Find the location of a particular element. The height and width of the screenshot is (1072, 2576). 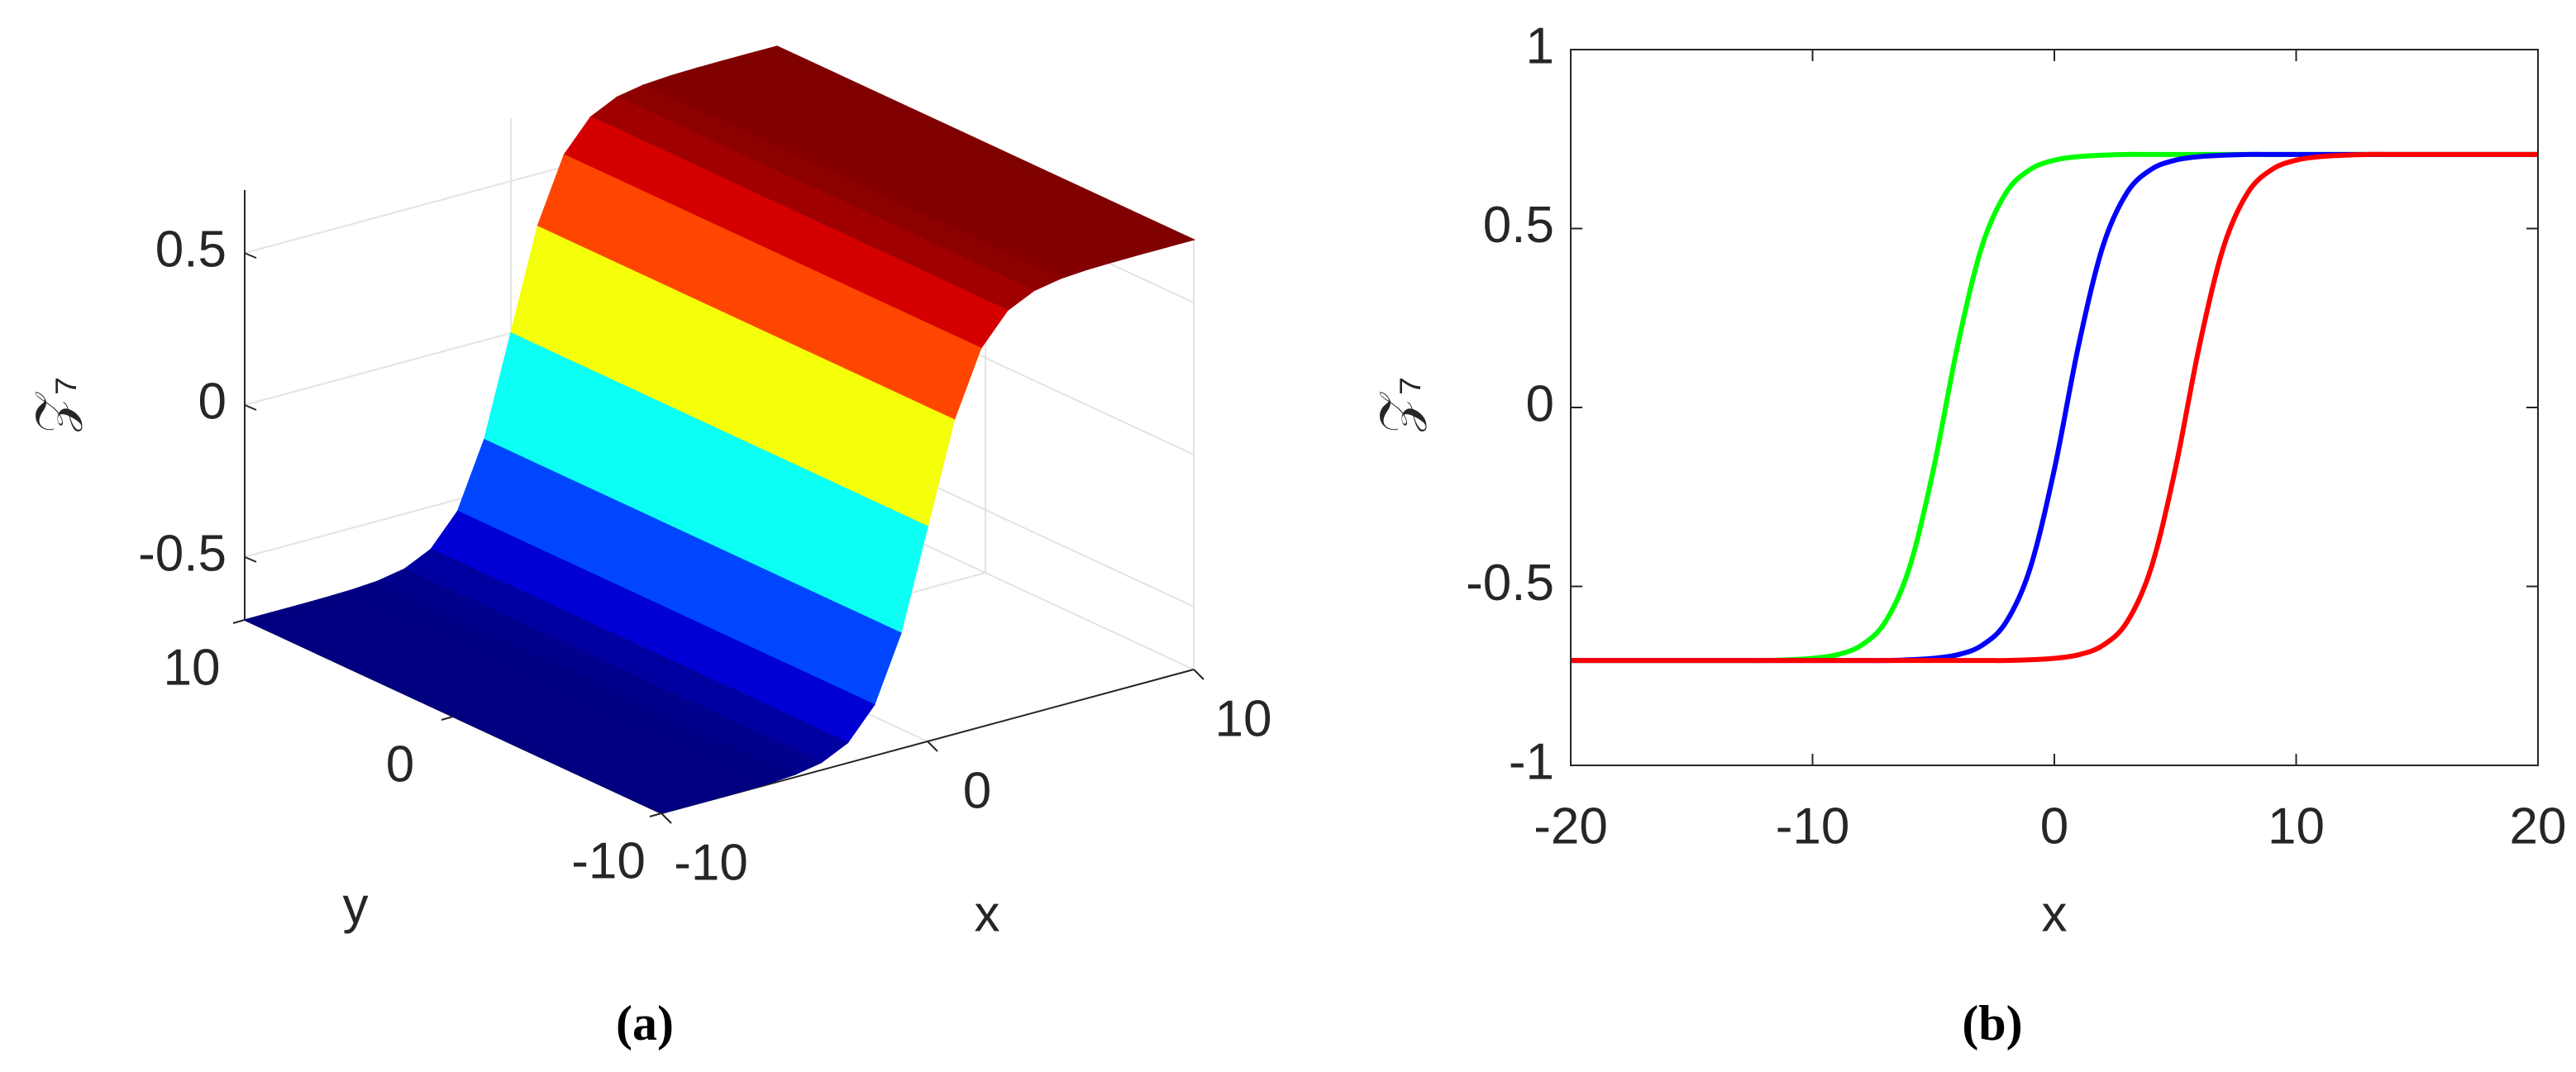

z-axis-label: 𝒵₇ is located at coordinates (54, 405).